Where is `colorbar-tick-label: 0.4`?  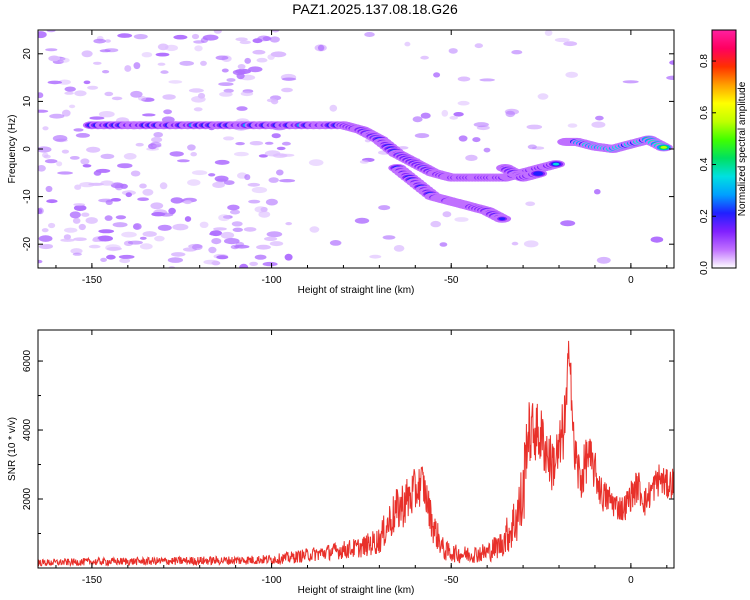 colorbar-tick-label: 0.4 is located at coordinates (704, 164).